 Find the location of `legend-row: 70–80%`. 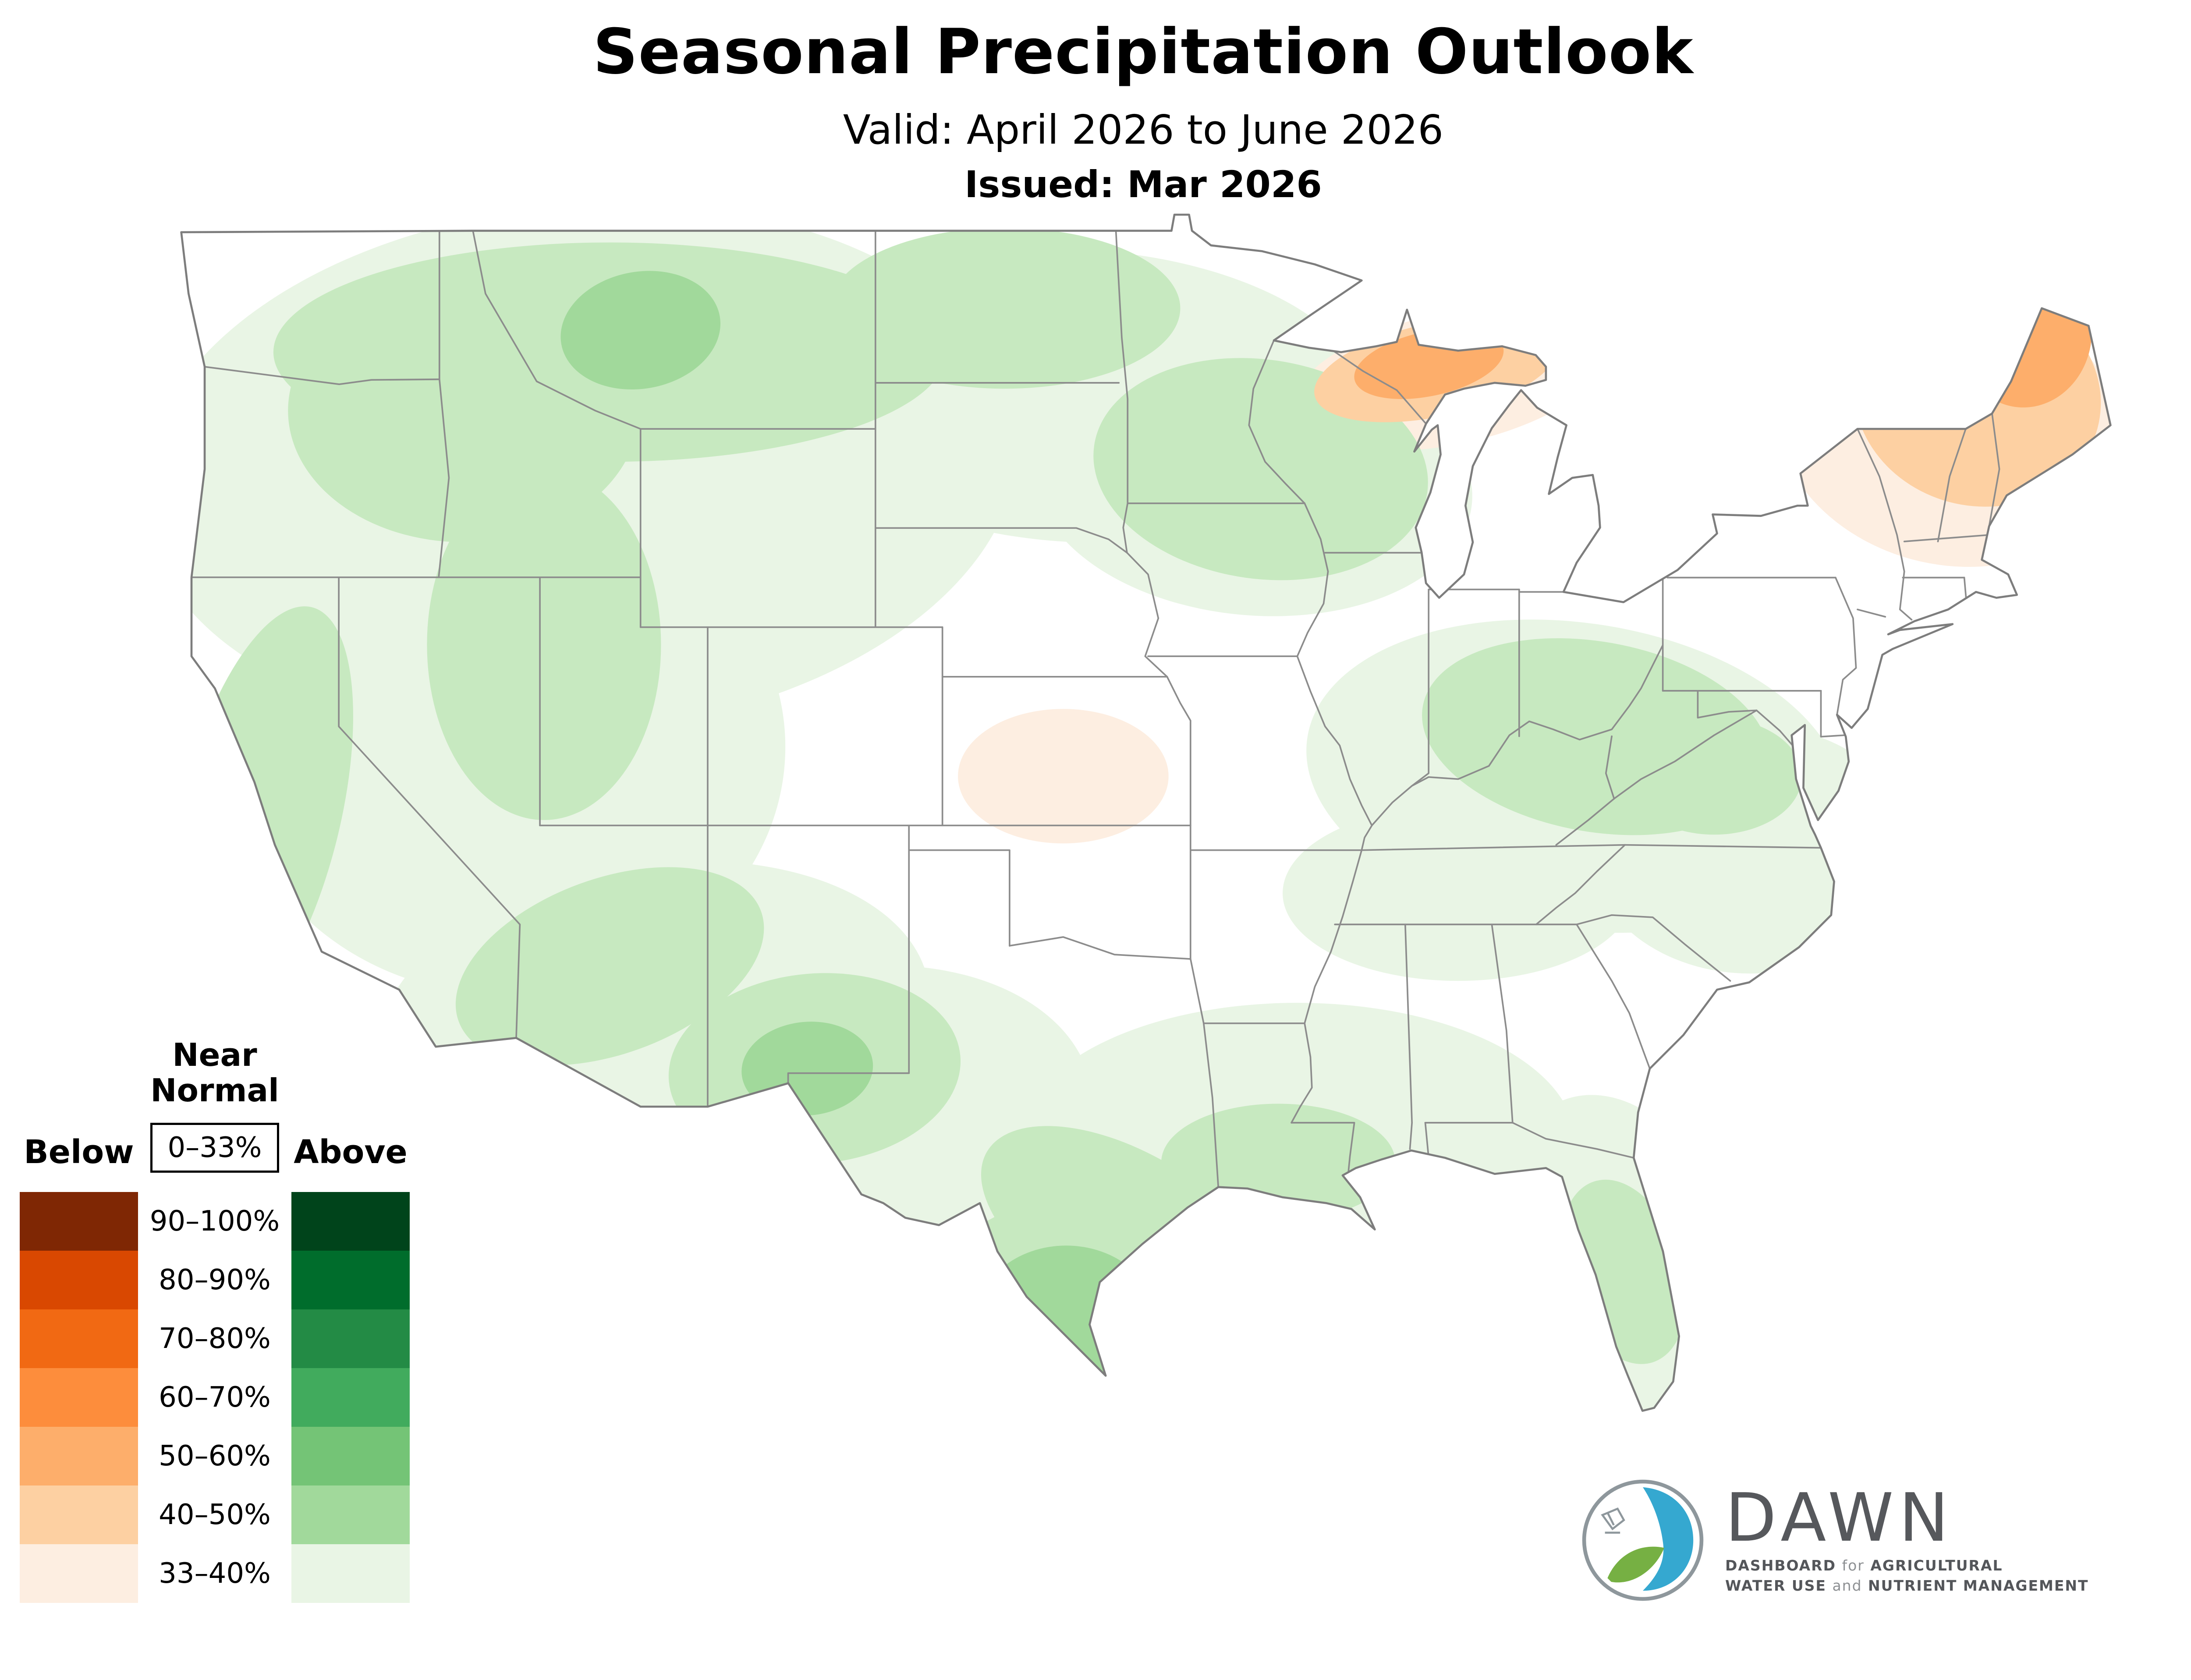

legend-row: 70–80% is located at coordinates (215, 1339).